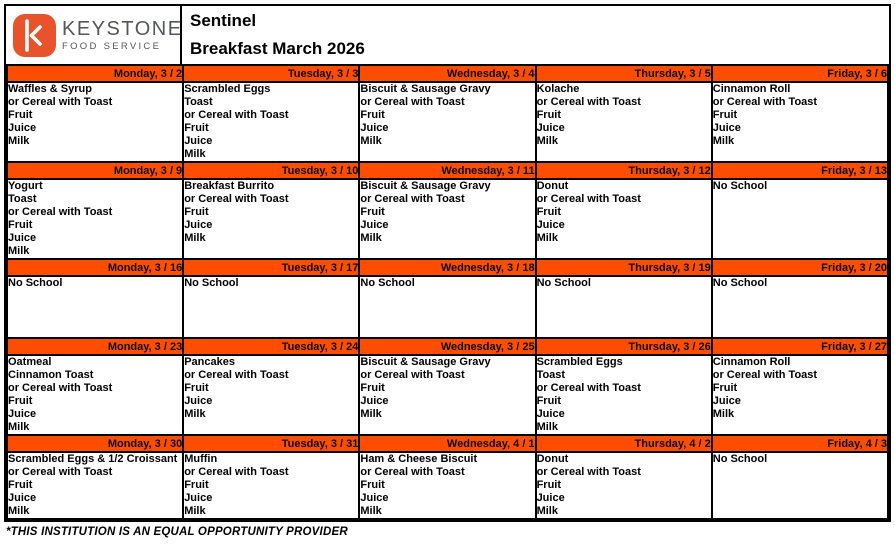  I want to click on brand-name: KEYSTONE, so click(122, 28).